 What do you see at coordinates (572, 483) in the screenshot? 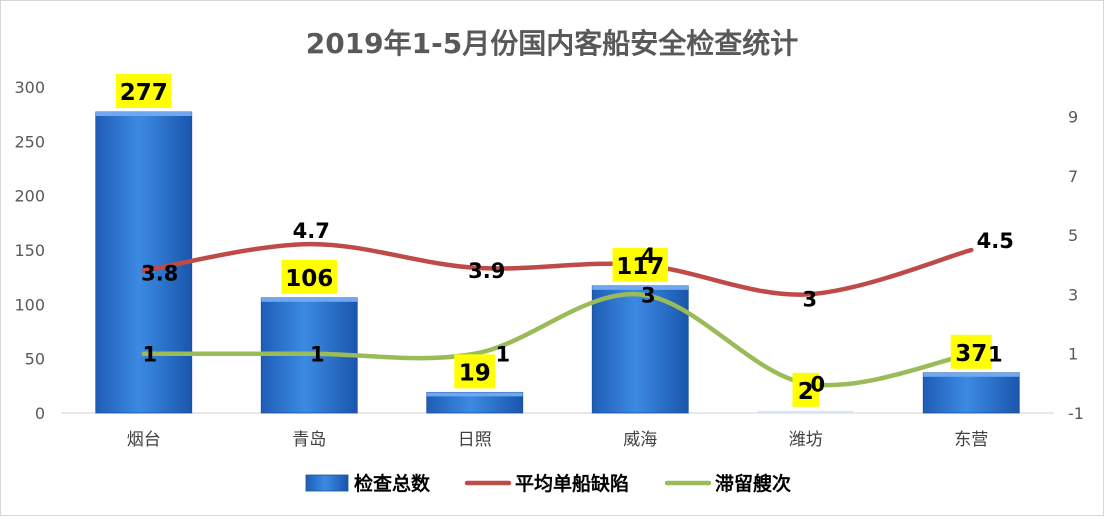
I see `legend-label: 平均单船缺陷` at bounding box center [572, 483].